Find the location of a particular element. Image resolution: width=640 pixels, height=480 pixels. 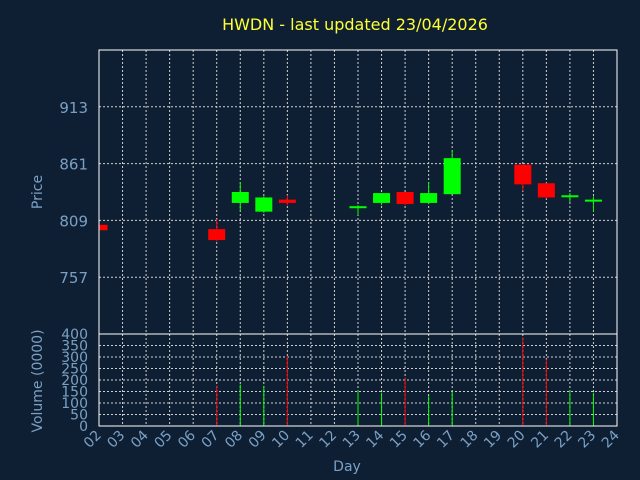

x-tick-label: 05 is located at coordinates (164, 440).